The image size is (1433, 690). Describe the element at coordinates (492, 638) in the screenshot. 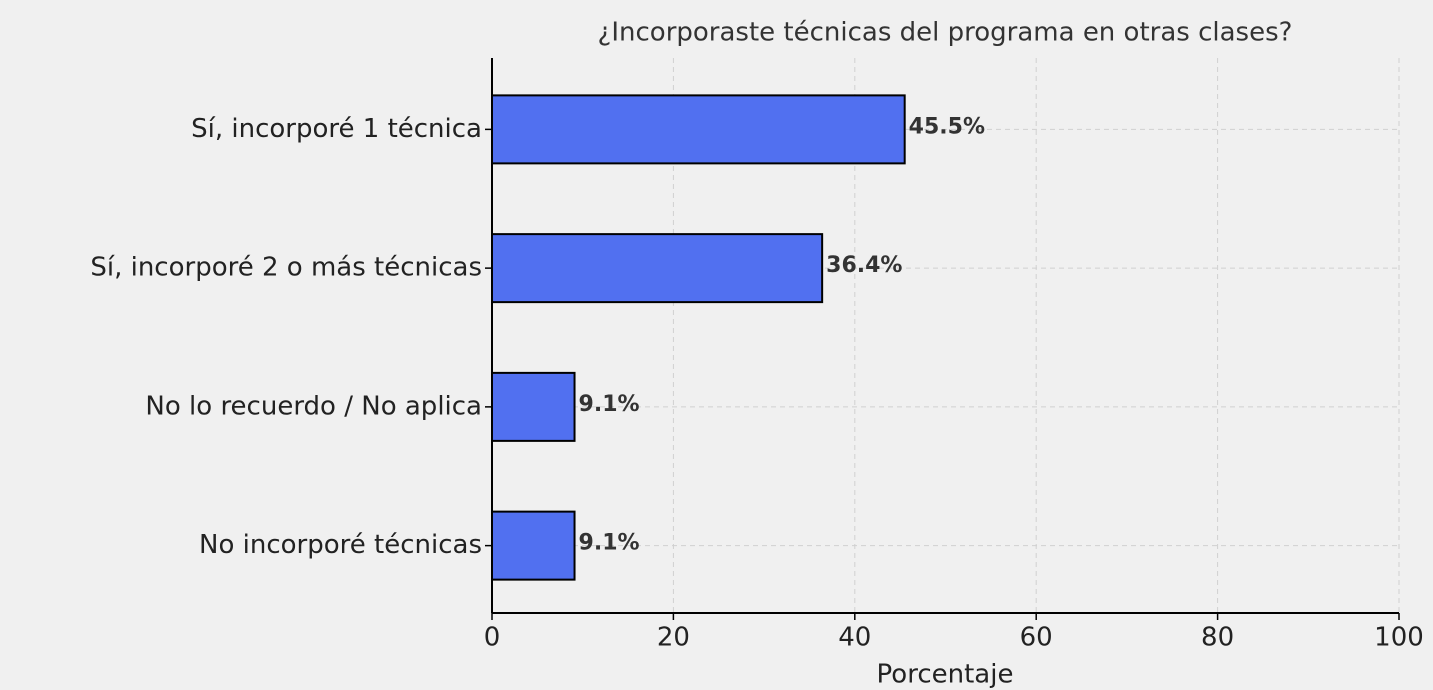

I see `x-tick-label: 0` at that location.